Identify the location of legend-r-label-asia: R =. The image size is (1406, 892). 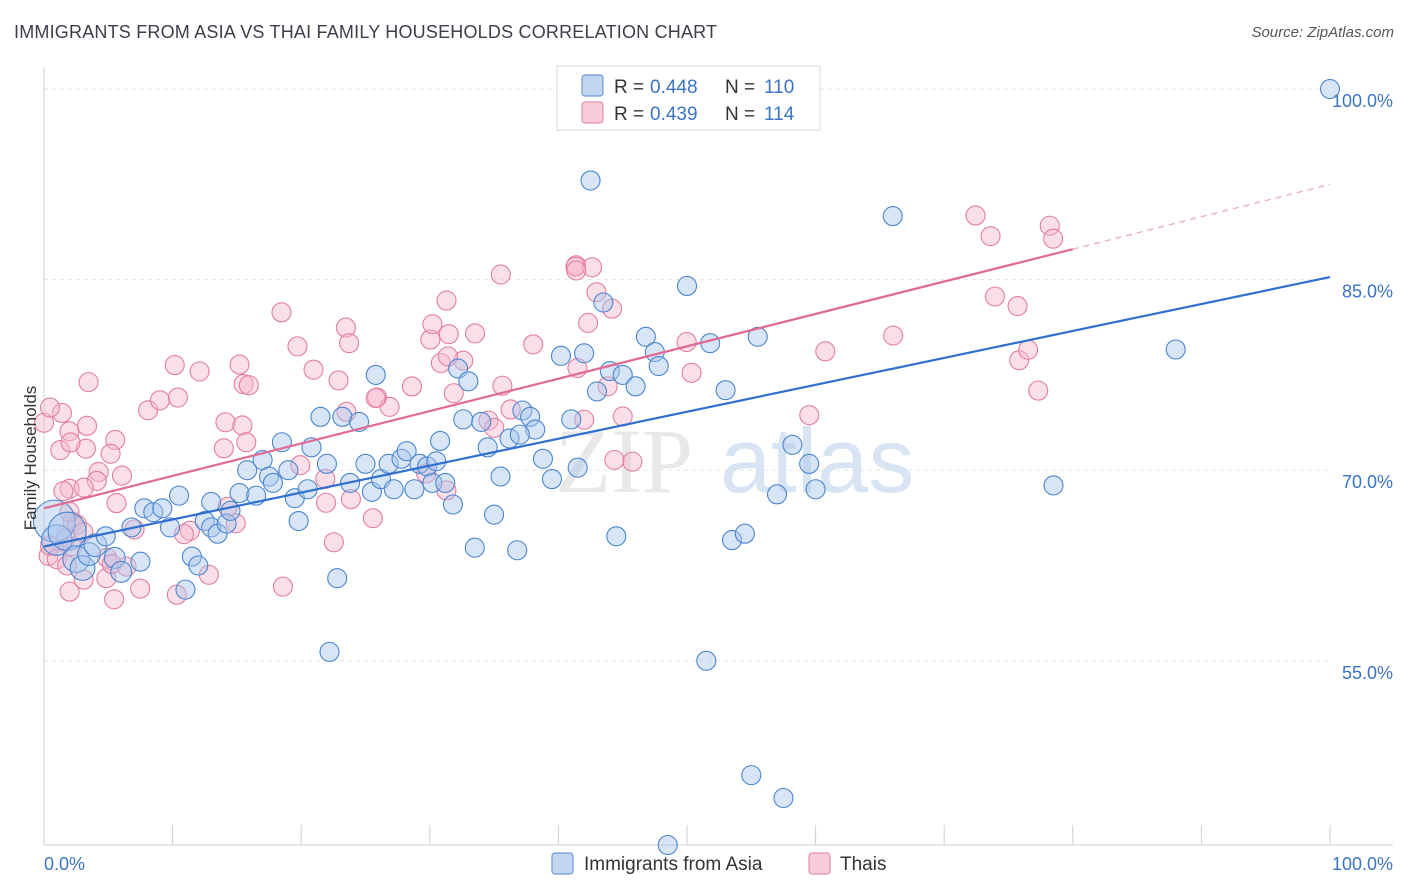
(629, 87).